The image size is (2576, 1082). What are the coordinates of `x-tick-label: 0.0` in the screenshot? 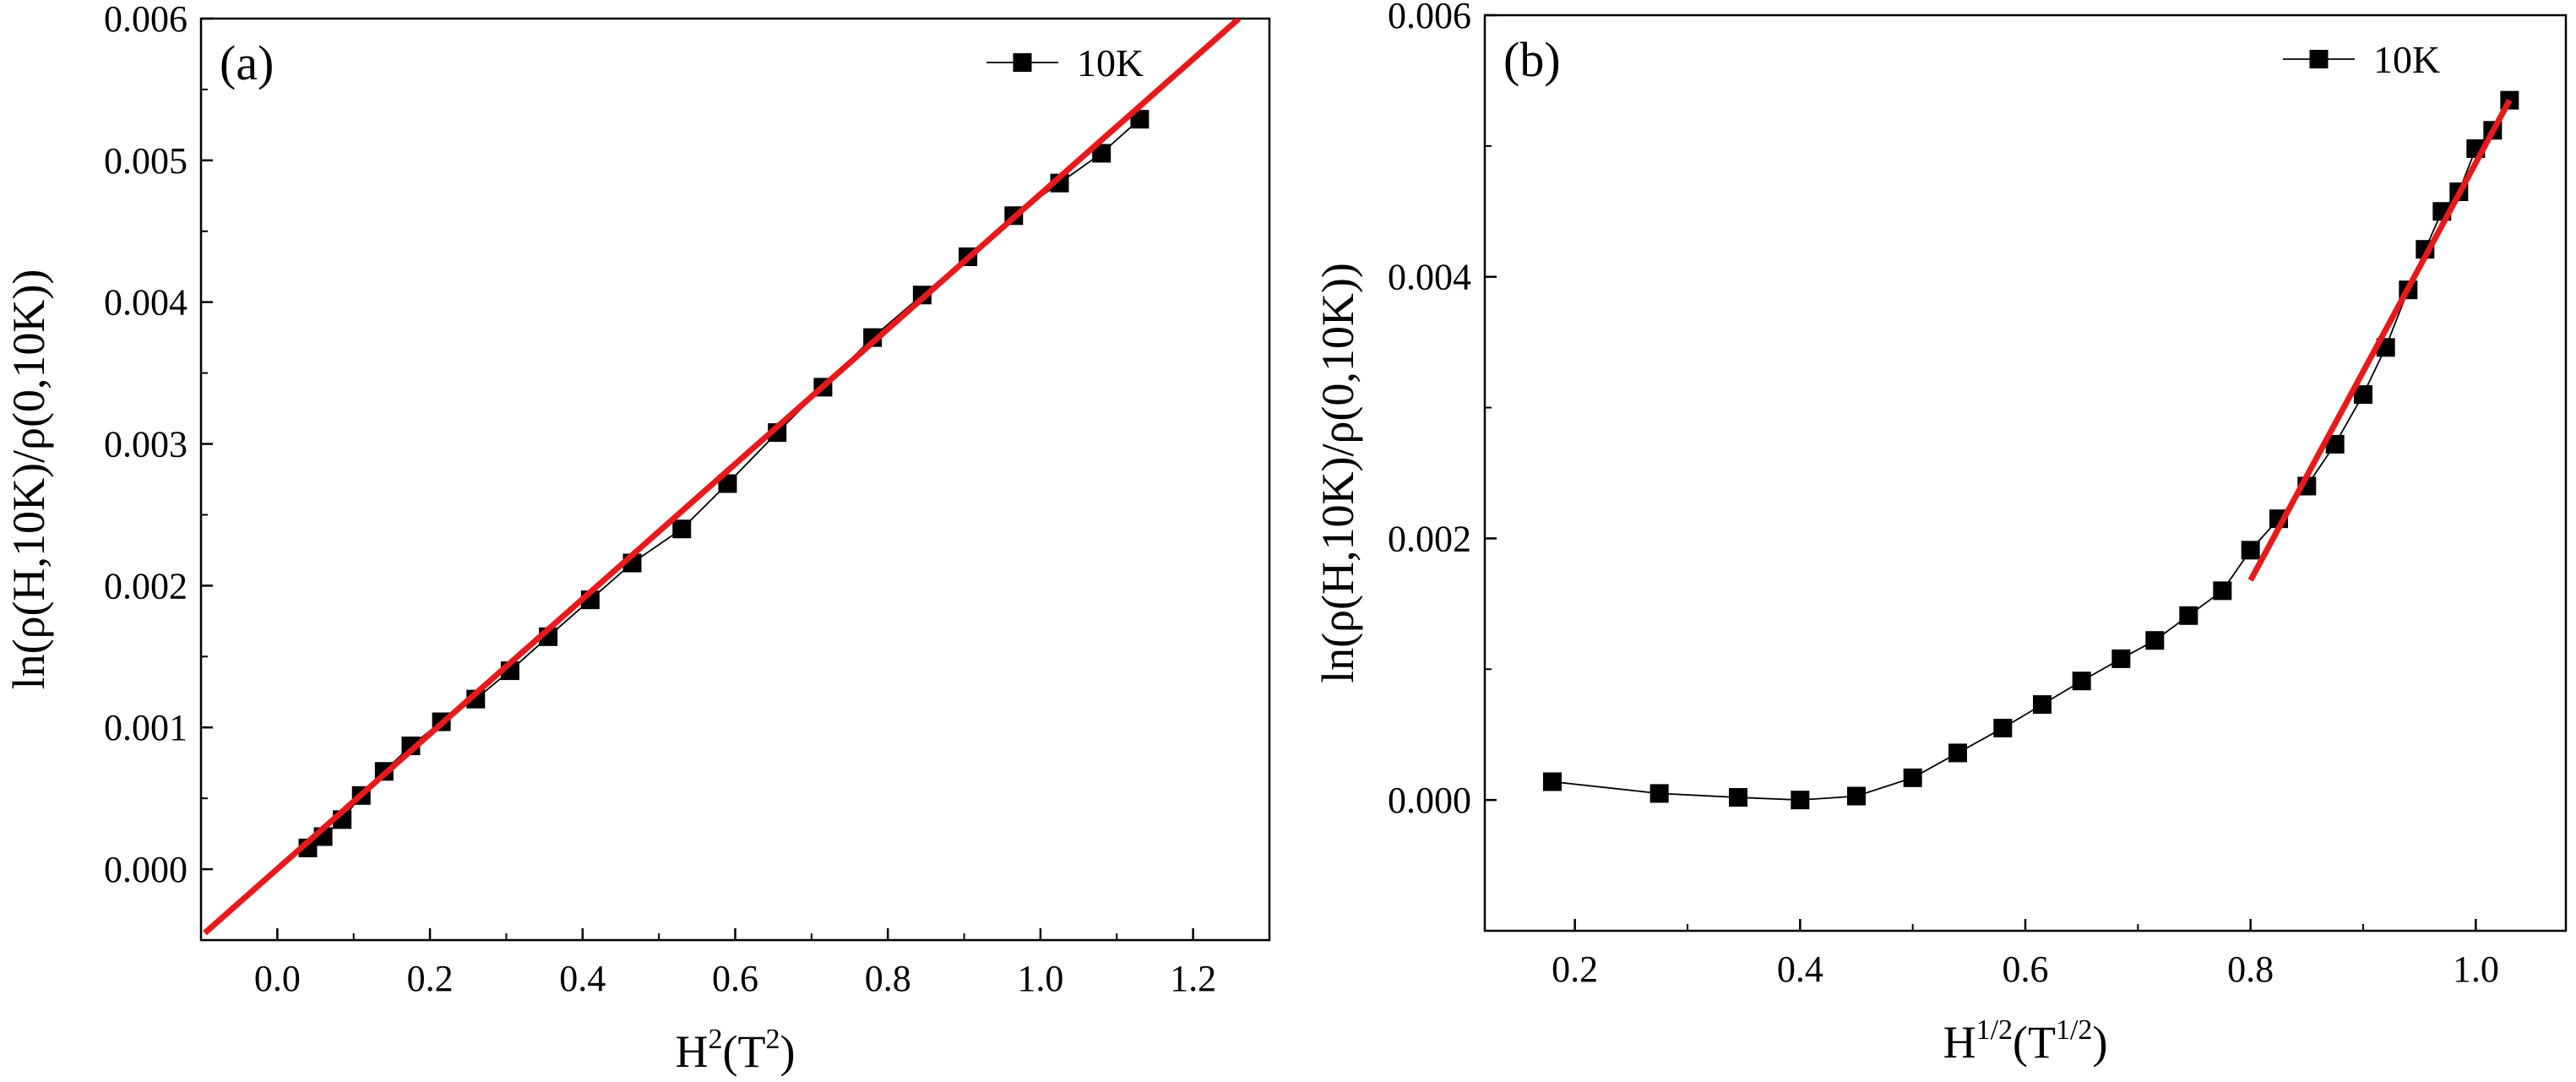 It's located at (277, 978).